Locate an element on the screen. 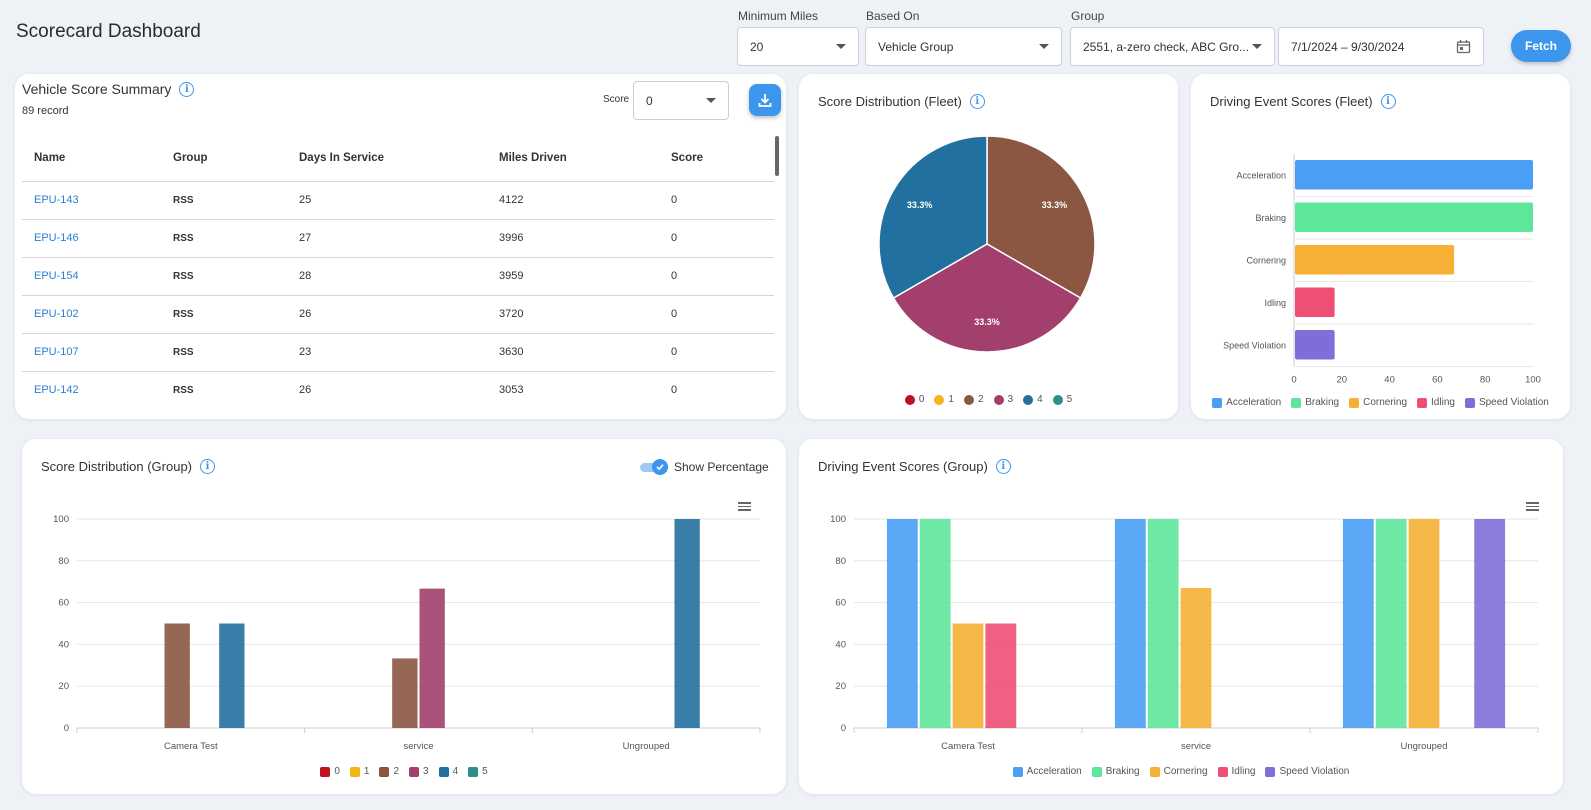 The height and width of the screenshot is (810, 1591). toggle-switch is located at coordinates (654, 467).